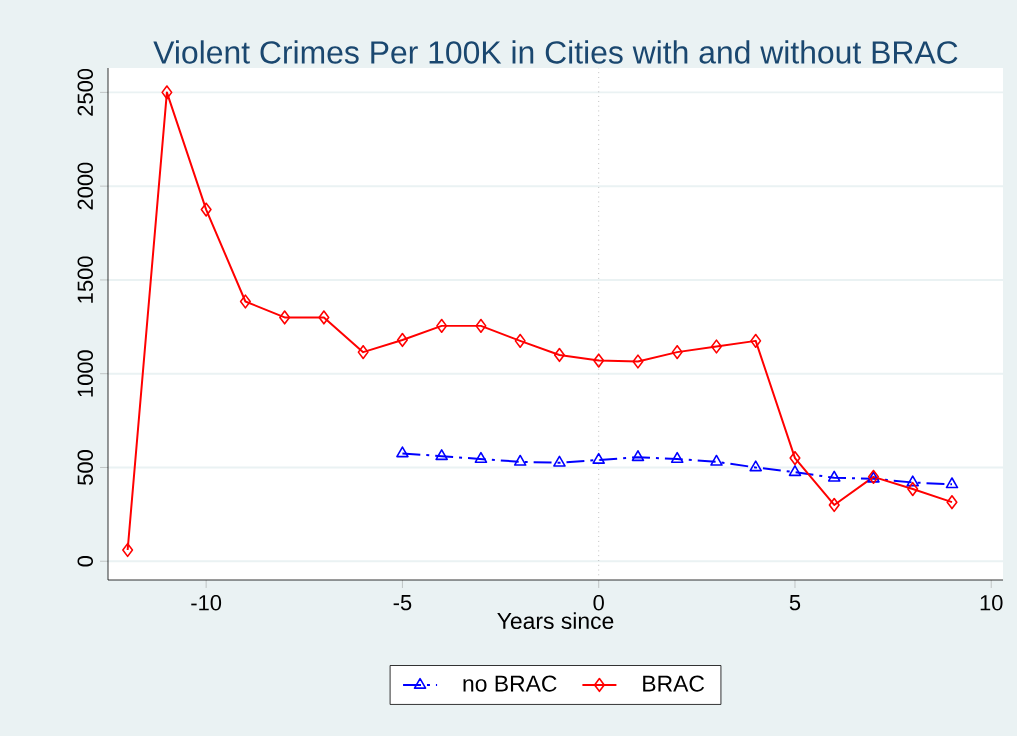 The height and width of the screenshot is (736, 1017). What do you see at coordinates (555, 621) in the screenshot?
I see `x-axis-title: Years since` at bounding box center [555, 621].